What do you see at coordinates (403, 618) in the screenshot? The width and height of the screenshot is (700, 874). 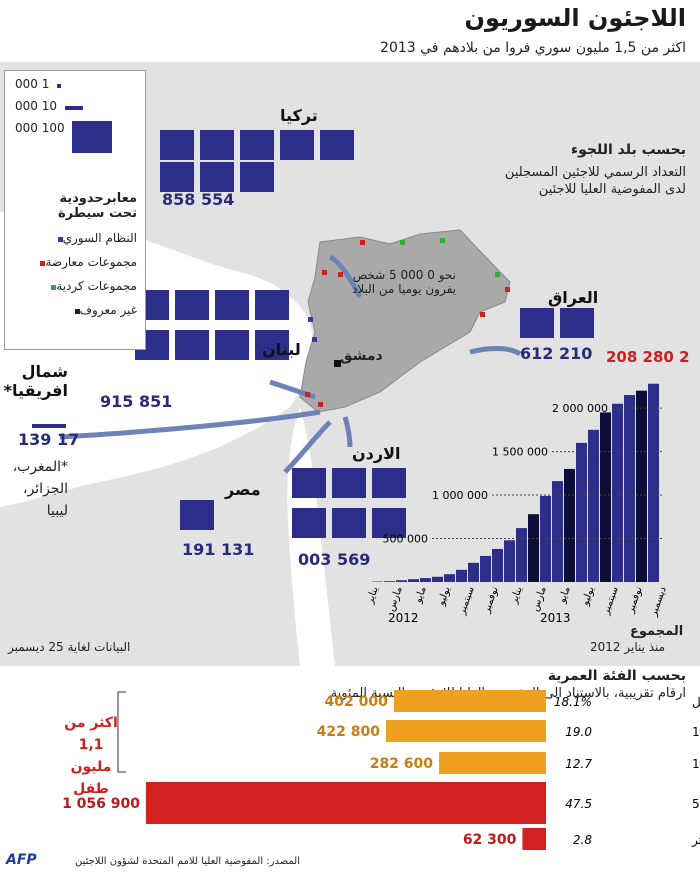 I see `total-year-label: 2012` at bounding box center [403, 618].